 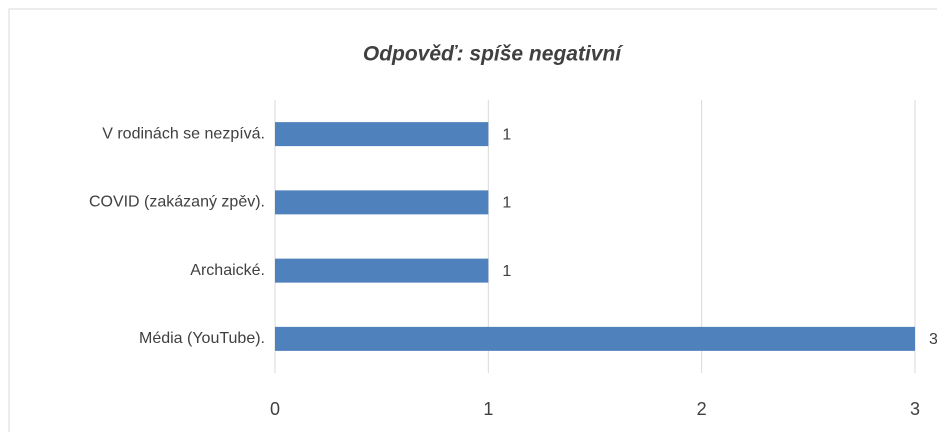 What do you see at coordinates (177, 202) in the screenshot?
I see `y-tick-label: COVID (zakázaný zpěv).` at bounding box center [177, 202].